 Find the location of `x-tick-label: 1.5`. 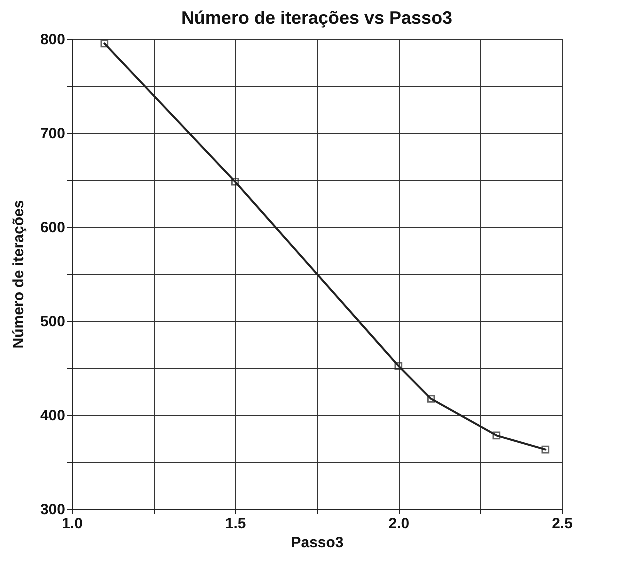

x-tick-label: 1.5 is located at coordinates (235, 524).